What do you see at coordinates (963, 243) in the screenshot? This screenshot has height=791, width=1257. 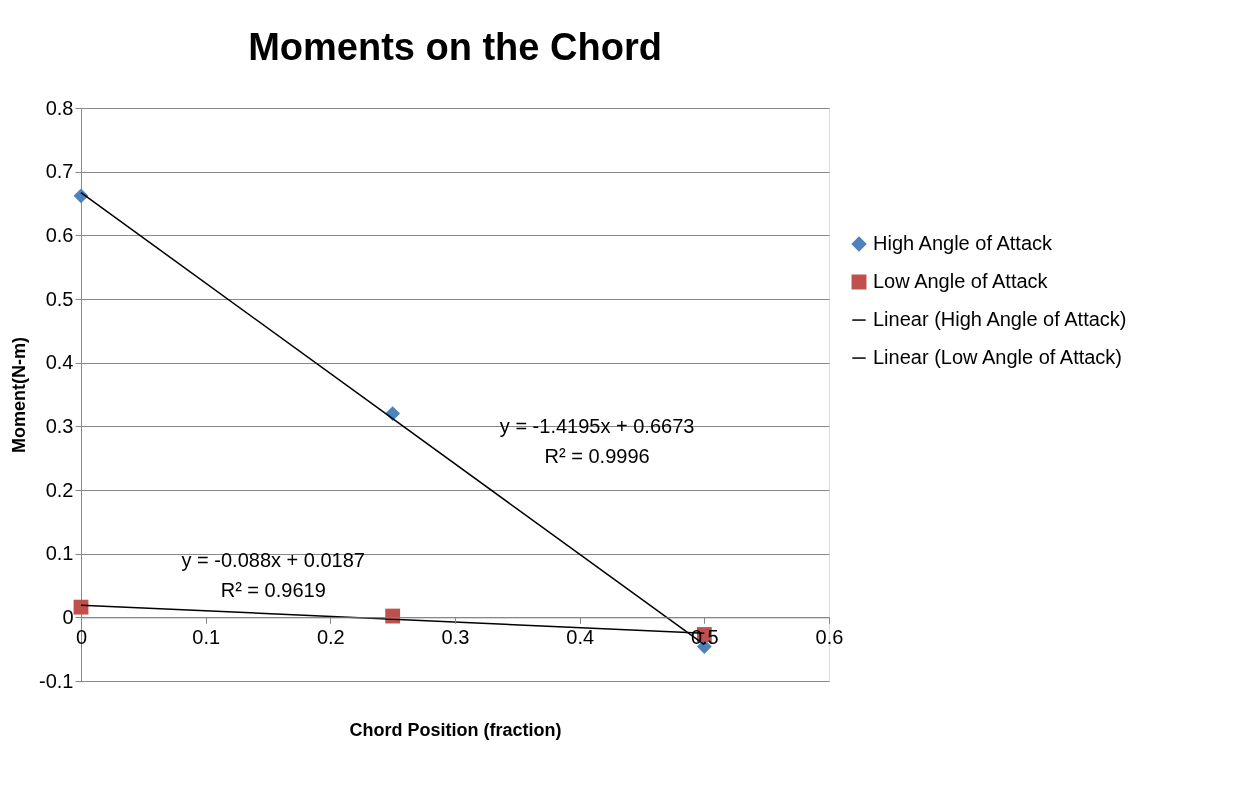 I see `legend-label: High Angle of Attack` at bounding box center [963, 243].